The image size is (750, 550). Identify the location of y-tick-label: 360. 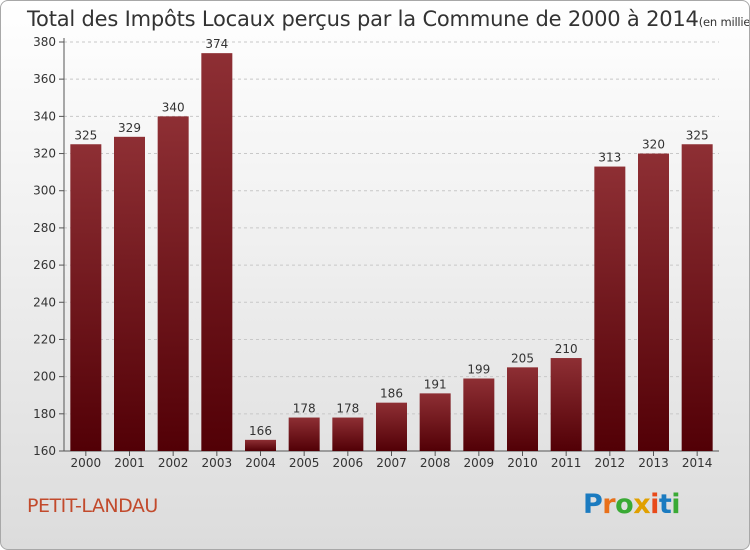
(44, 79).